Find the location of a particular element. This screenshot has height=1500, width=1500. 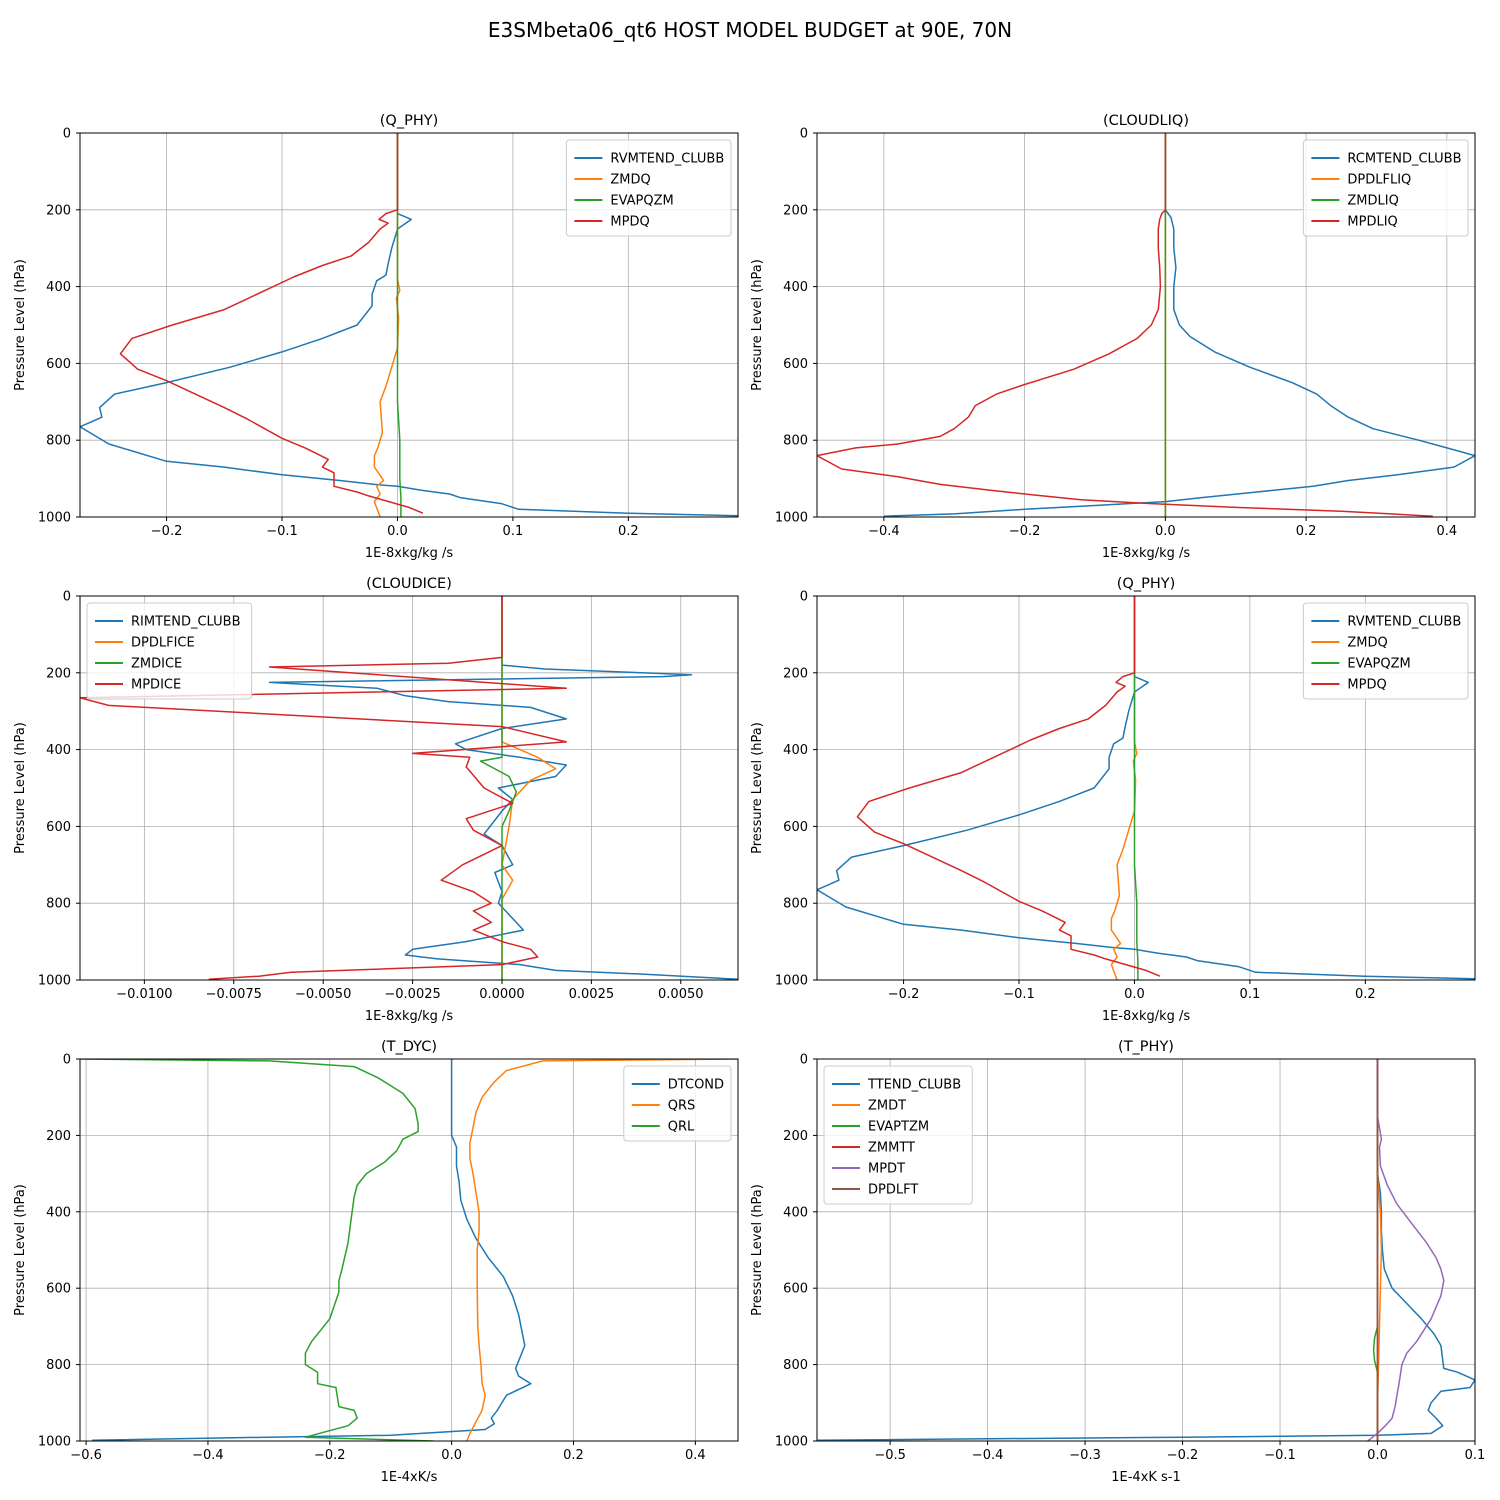

legend: RIMTEND_CLUBB DPDLFICE ZMDICE MPDICE is located at coordinates (169, 651).